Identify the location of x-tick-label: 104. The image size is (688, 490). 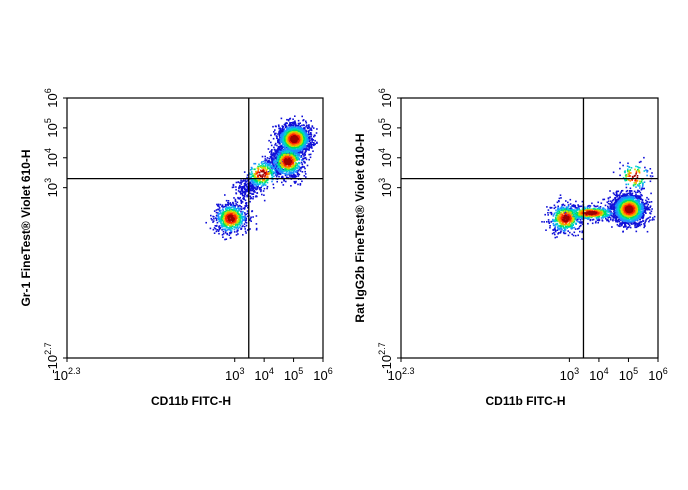
(263, 374).